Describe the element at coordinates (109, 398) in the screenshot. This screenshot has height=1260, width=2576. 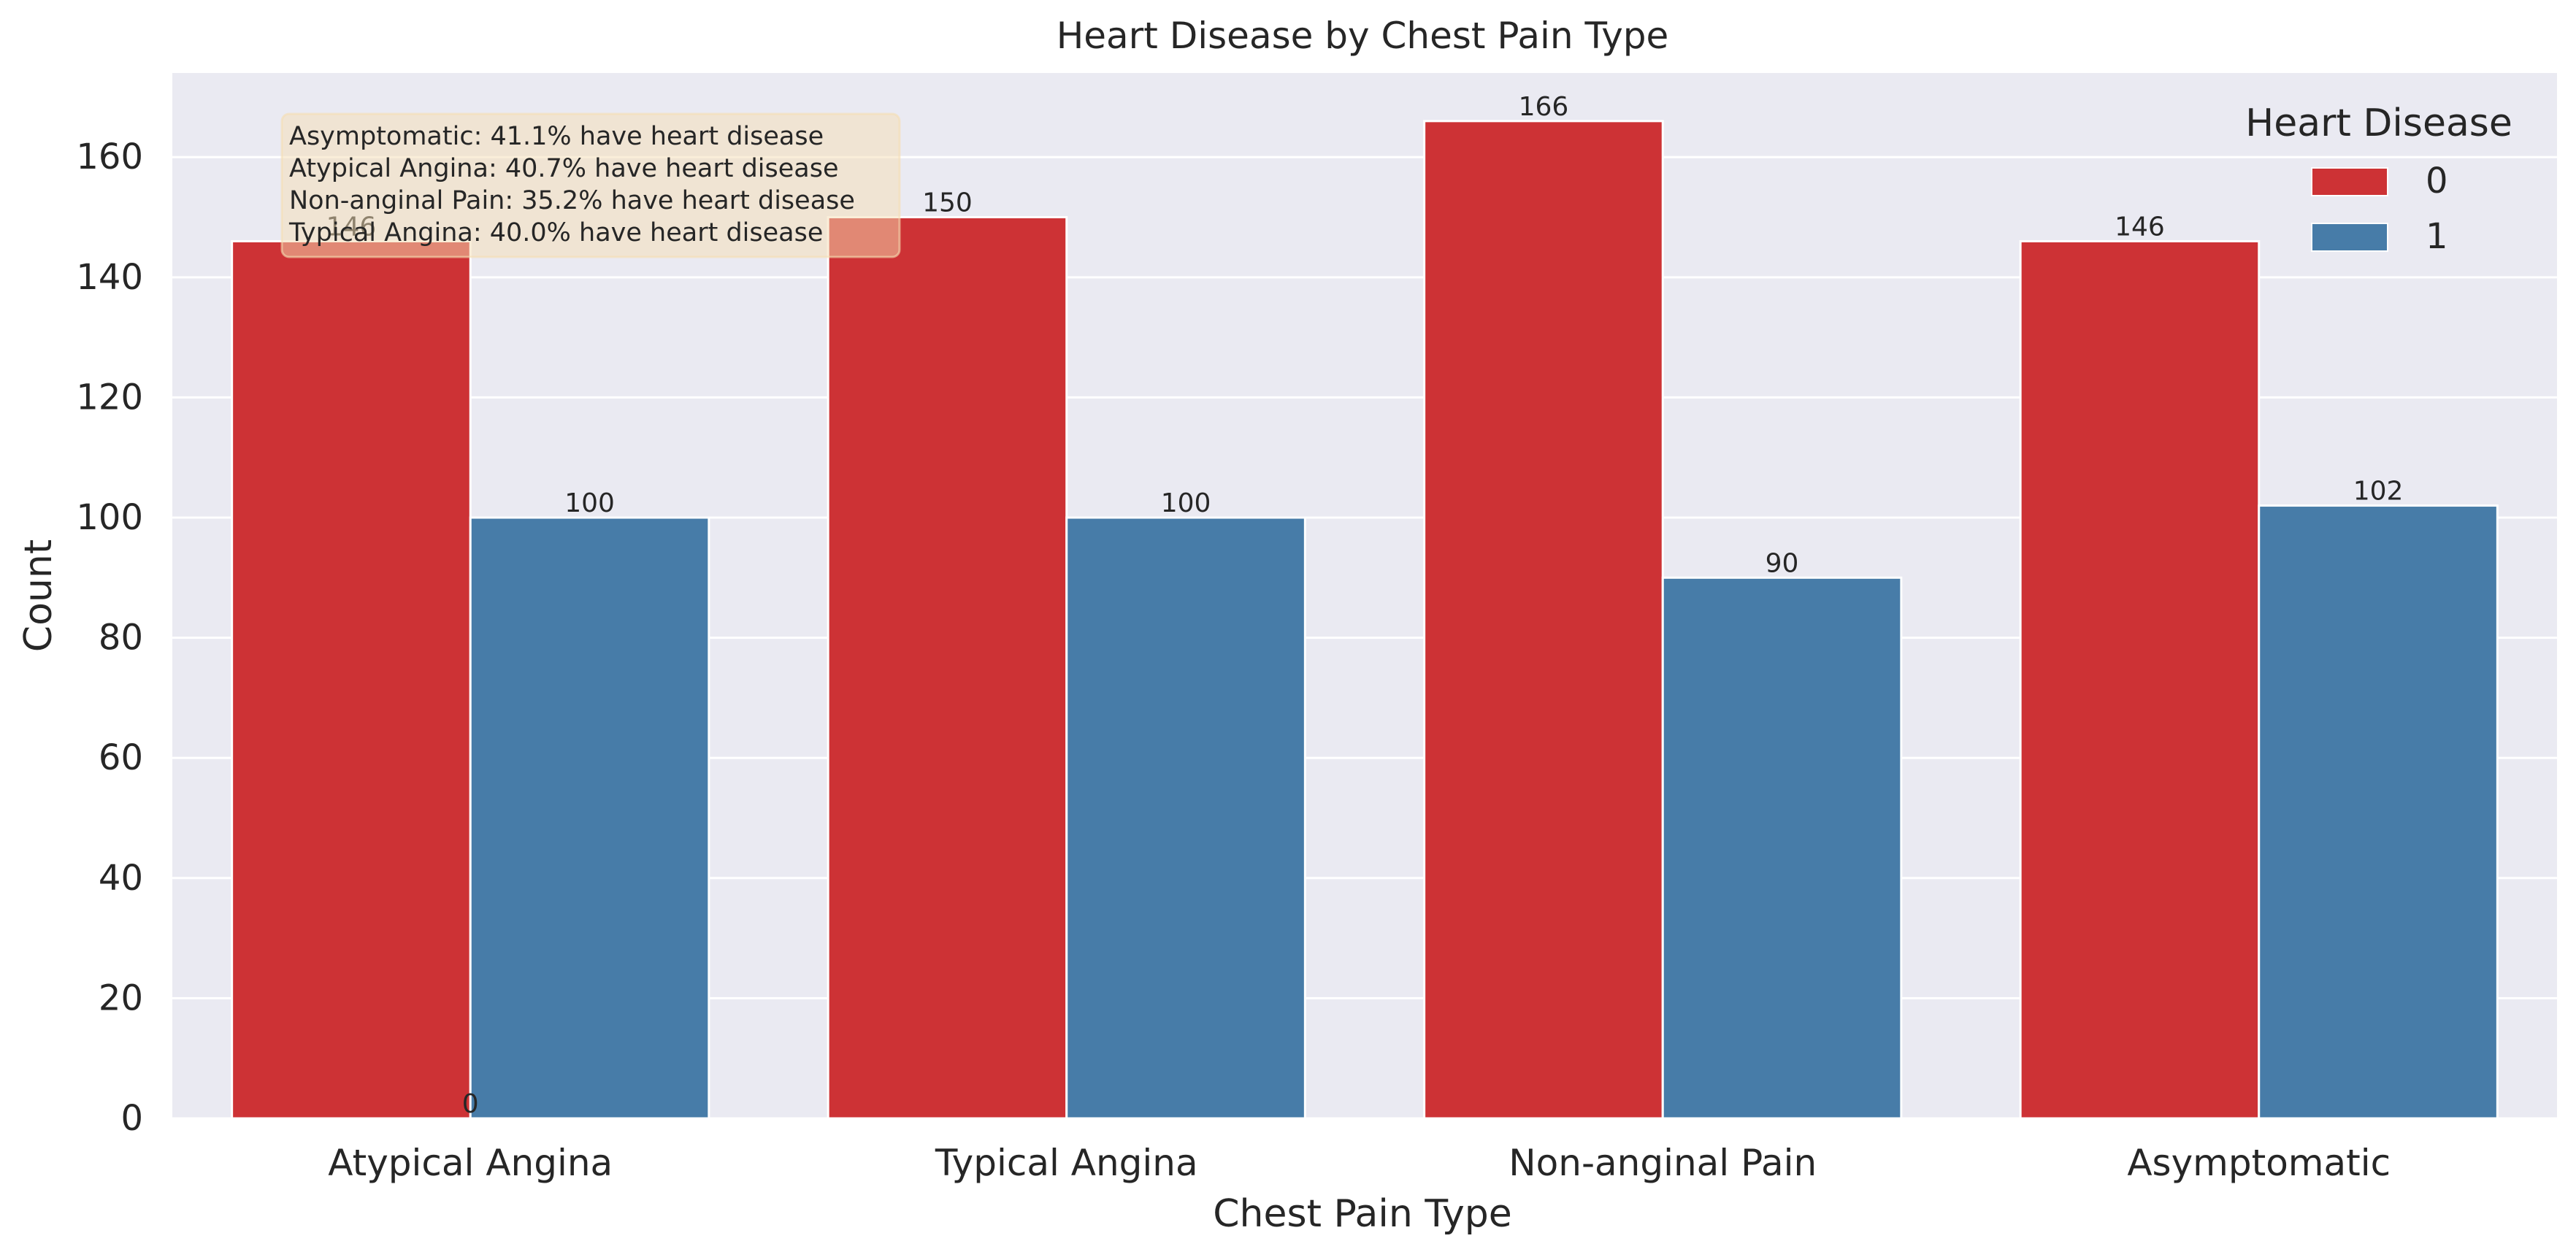
I see `y-tick-label: 120` at that location.